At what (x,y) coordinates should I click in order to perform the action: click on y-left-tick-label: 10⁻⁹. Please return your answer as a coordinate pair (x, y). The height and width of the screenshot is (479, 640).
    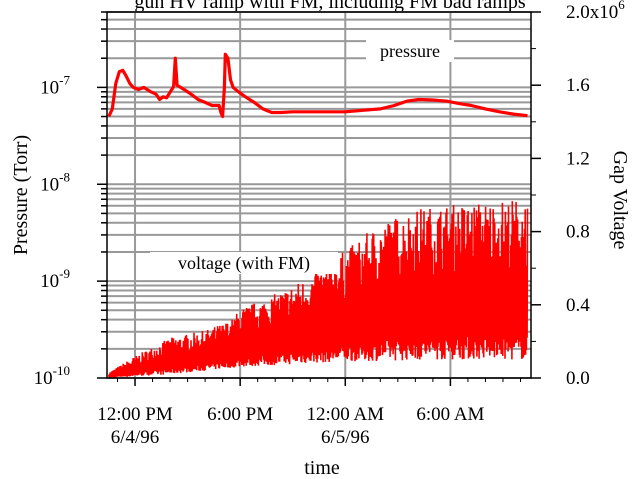
    Looking at the image, I should click on (55, 279).